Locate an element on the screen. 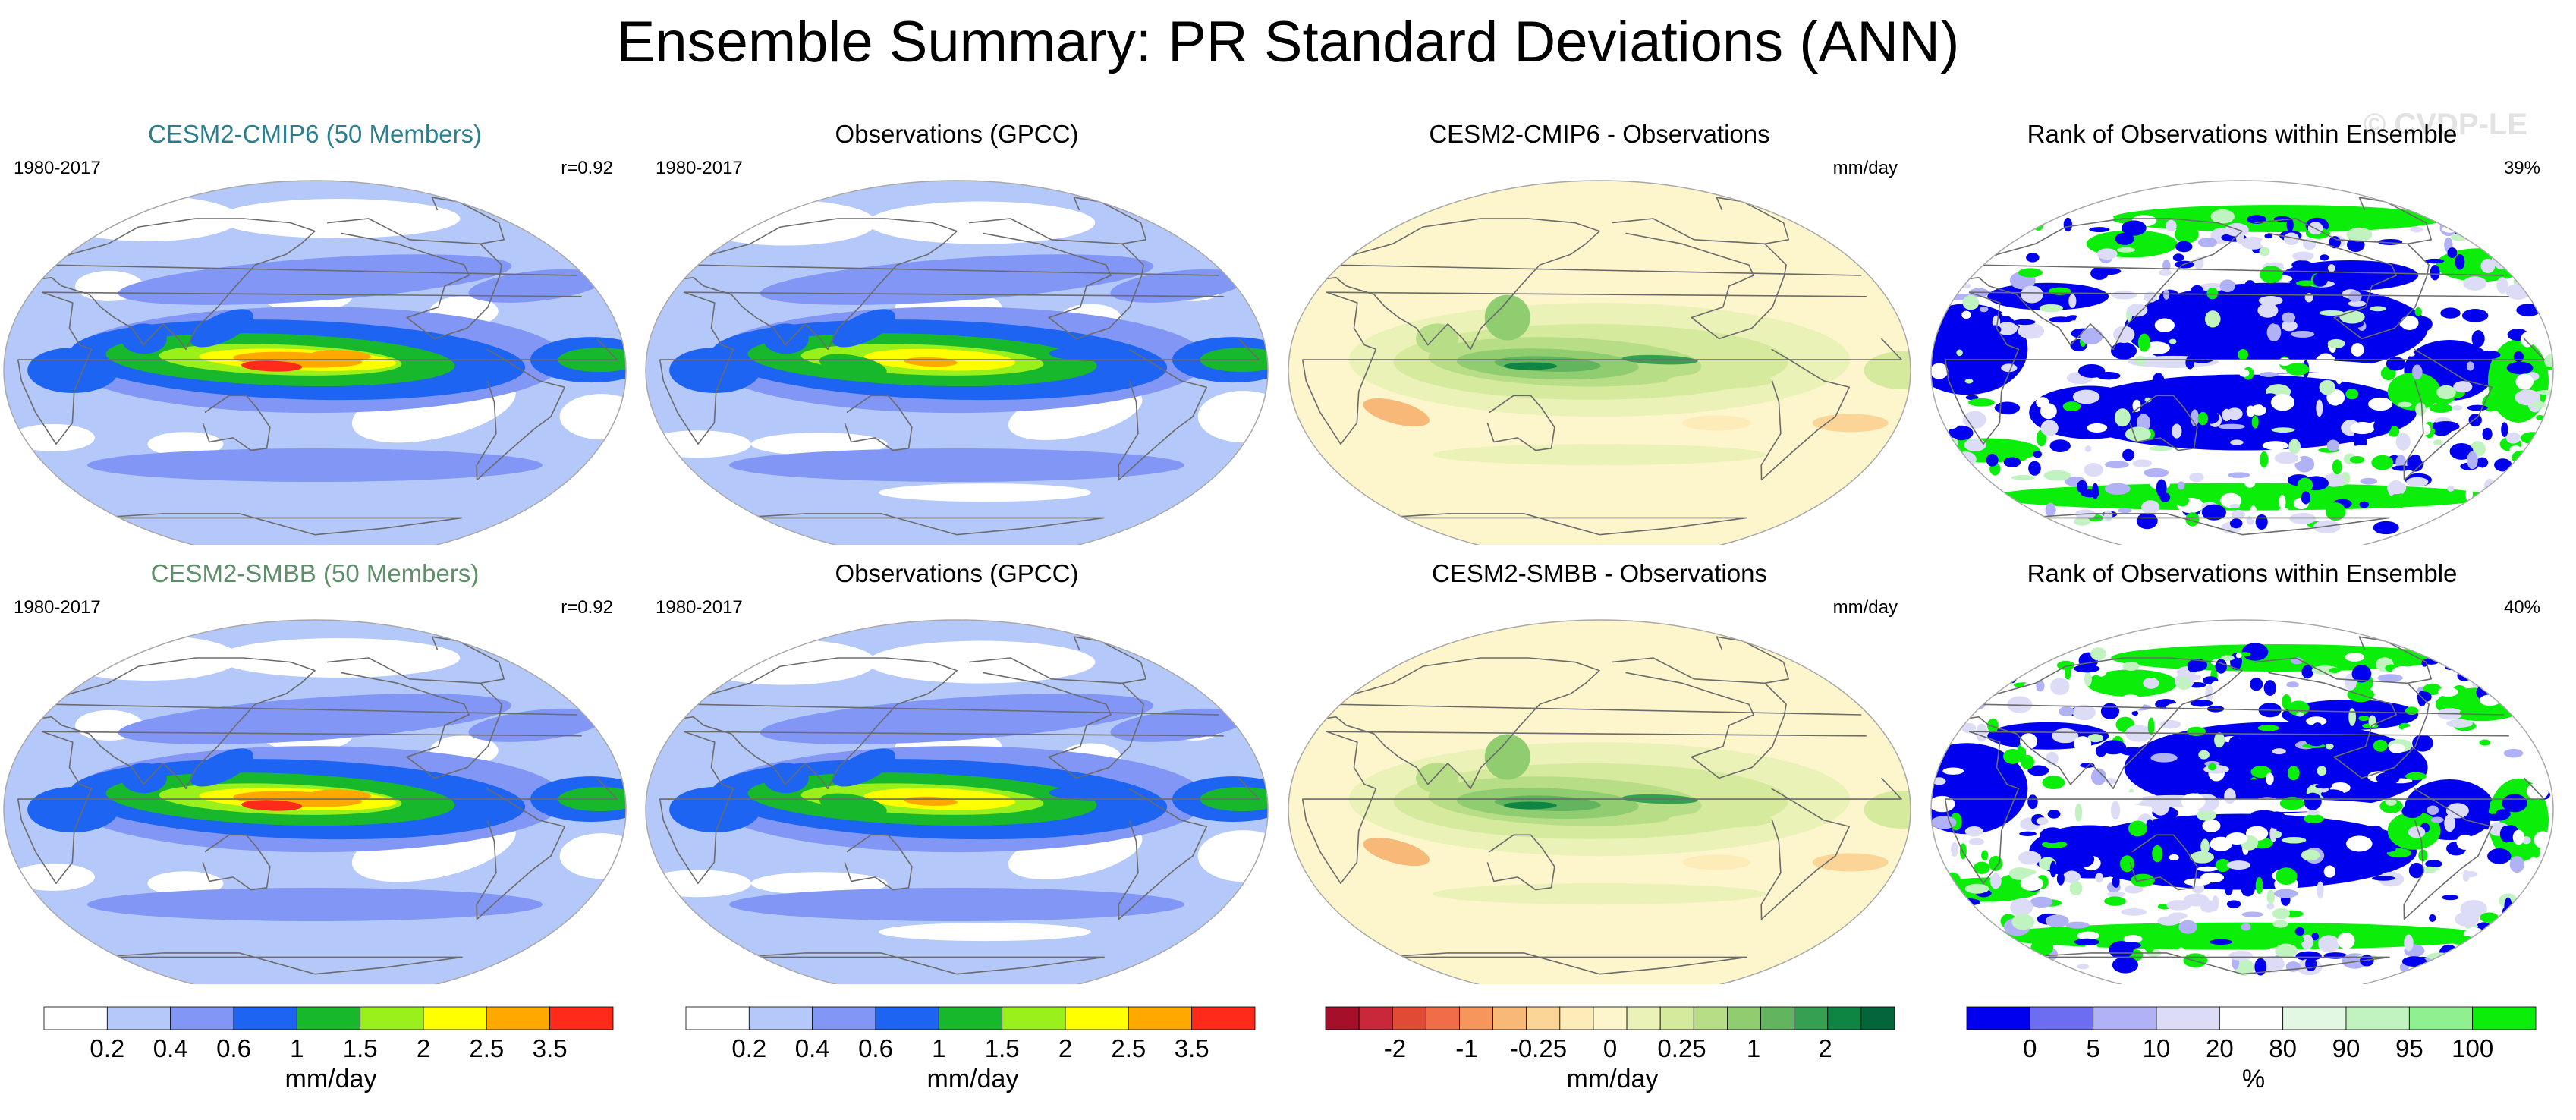 Image resolution: width=2576 pixels, height=1120 pixels. colorbar-tick-label: 0.2 is located at coordinates (748, 1048).